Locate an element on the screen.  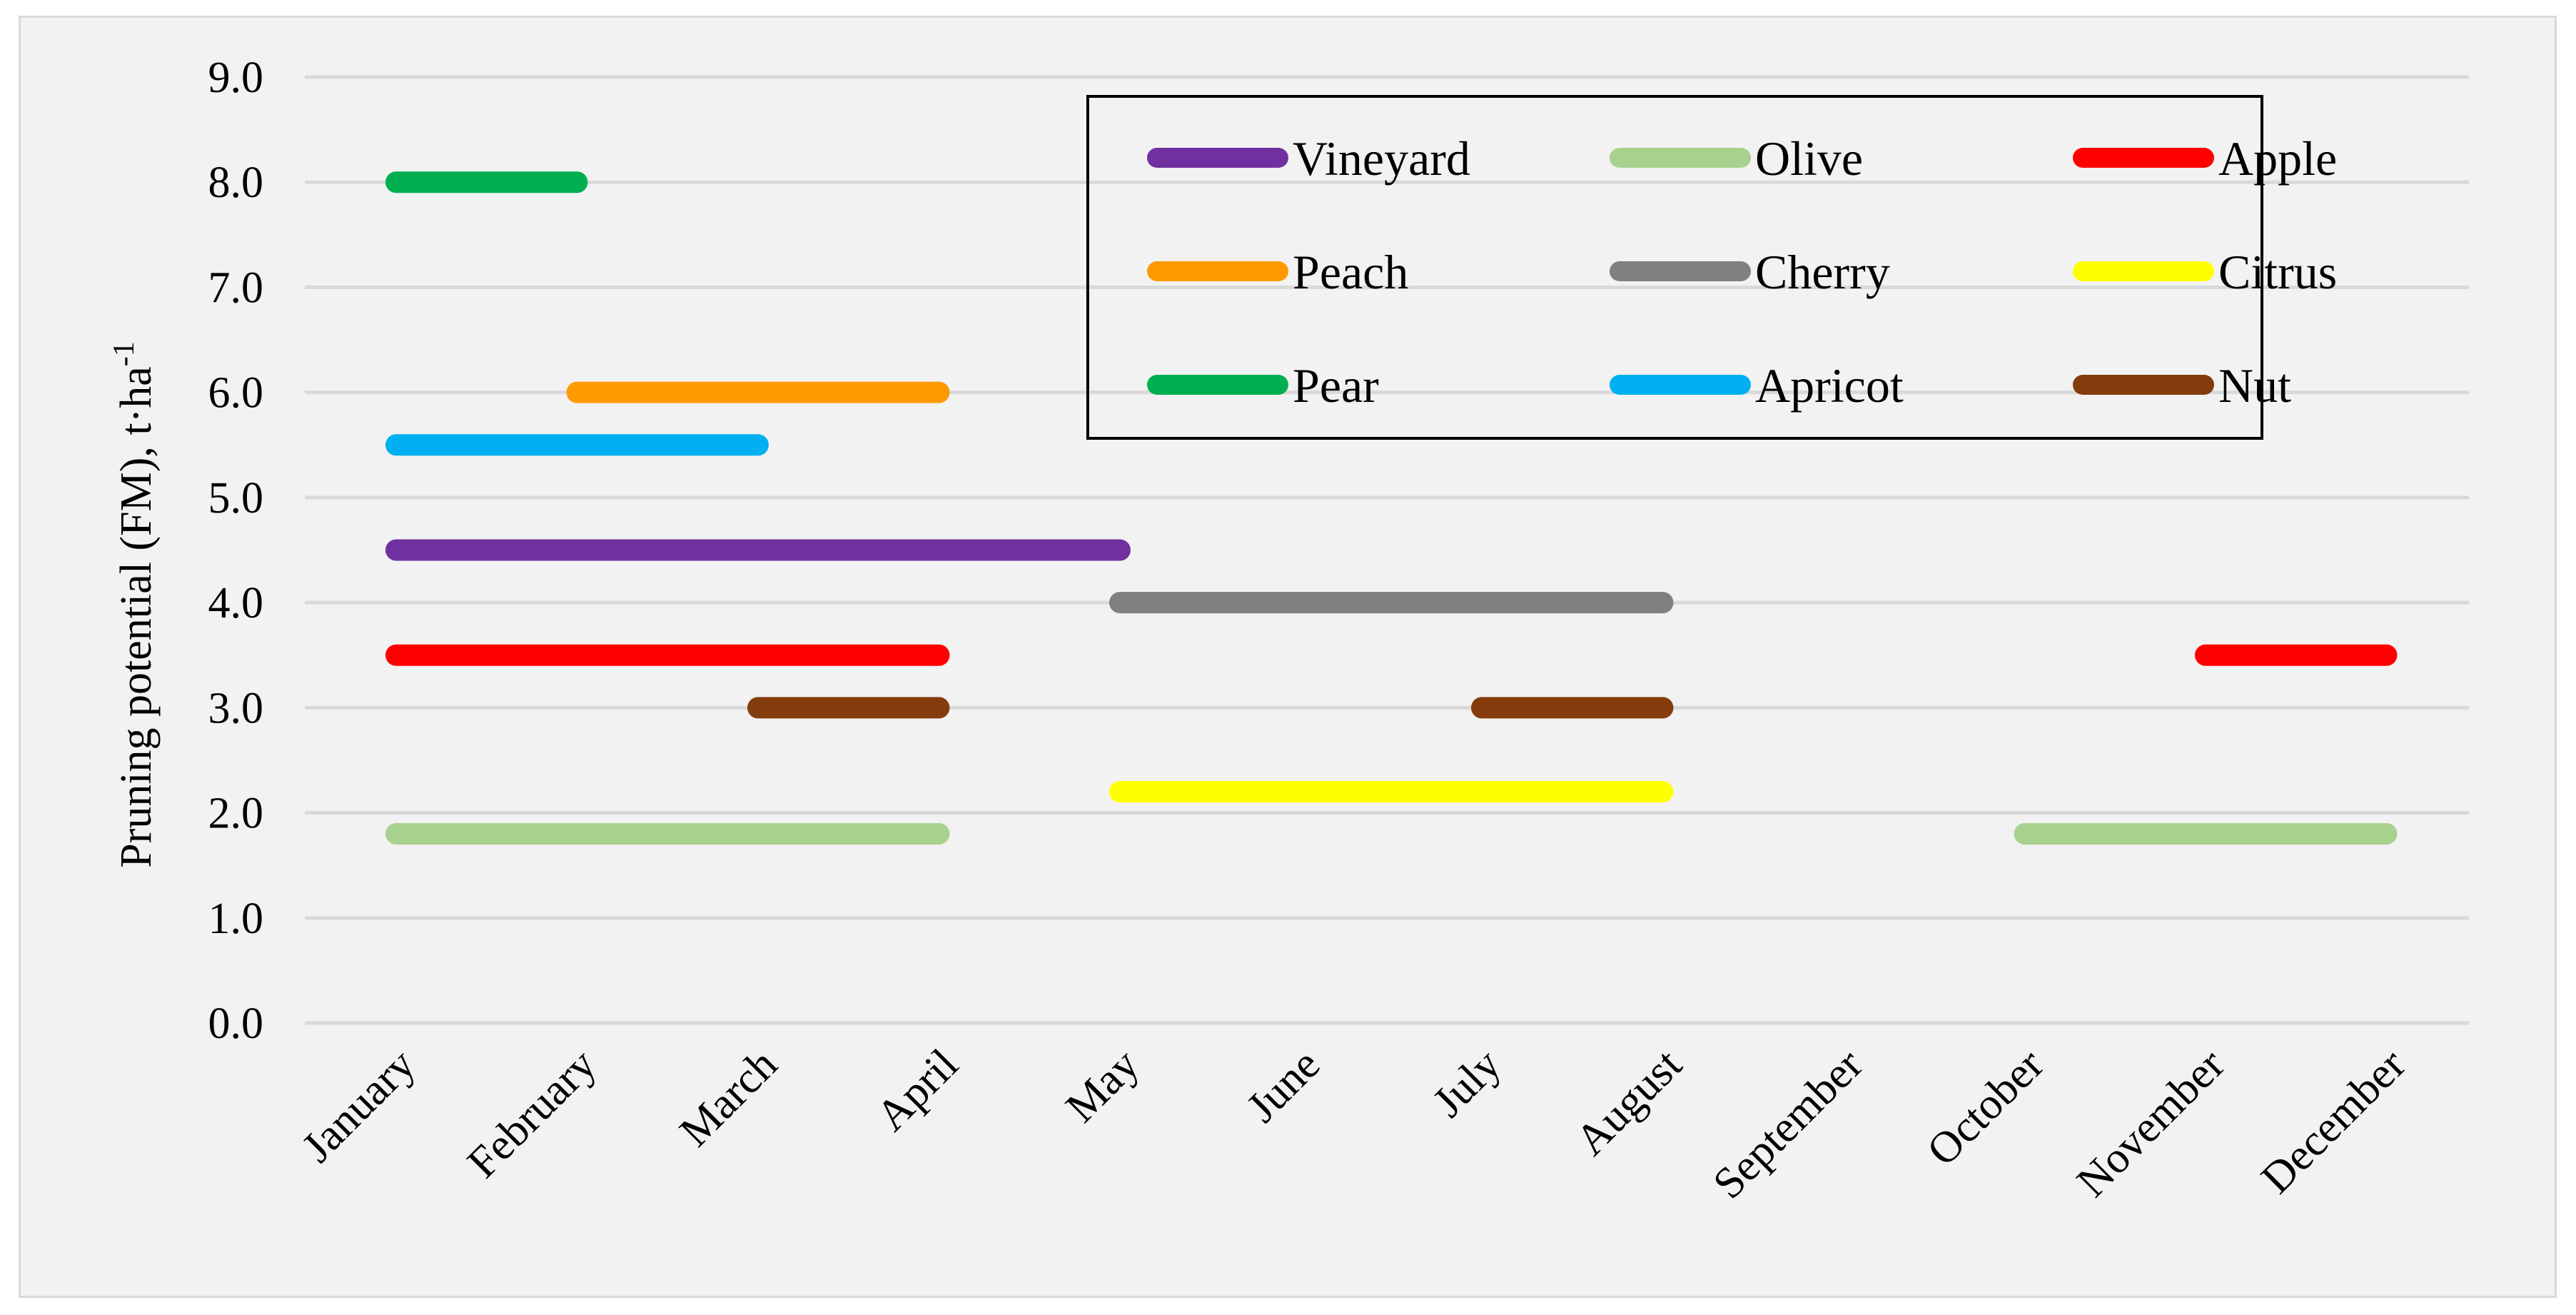
legend-label-peach: Peach is located at coordinates (1350, 272).